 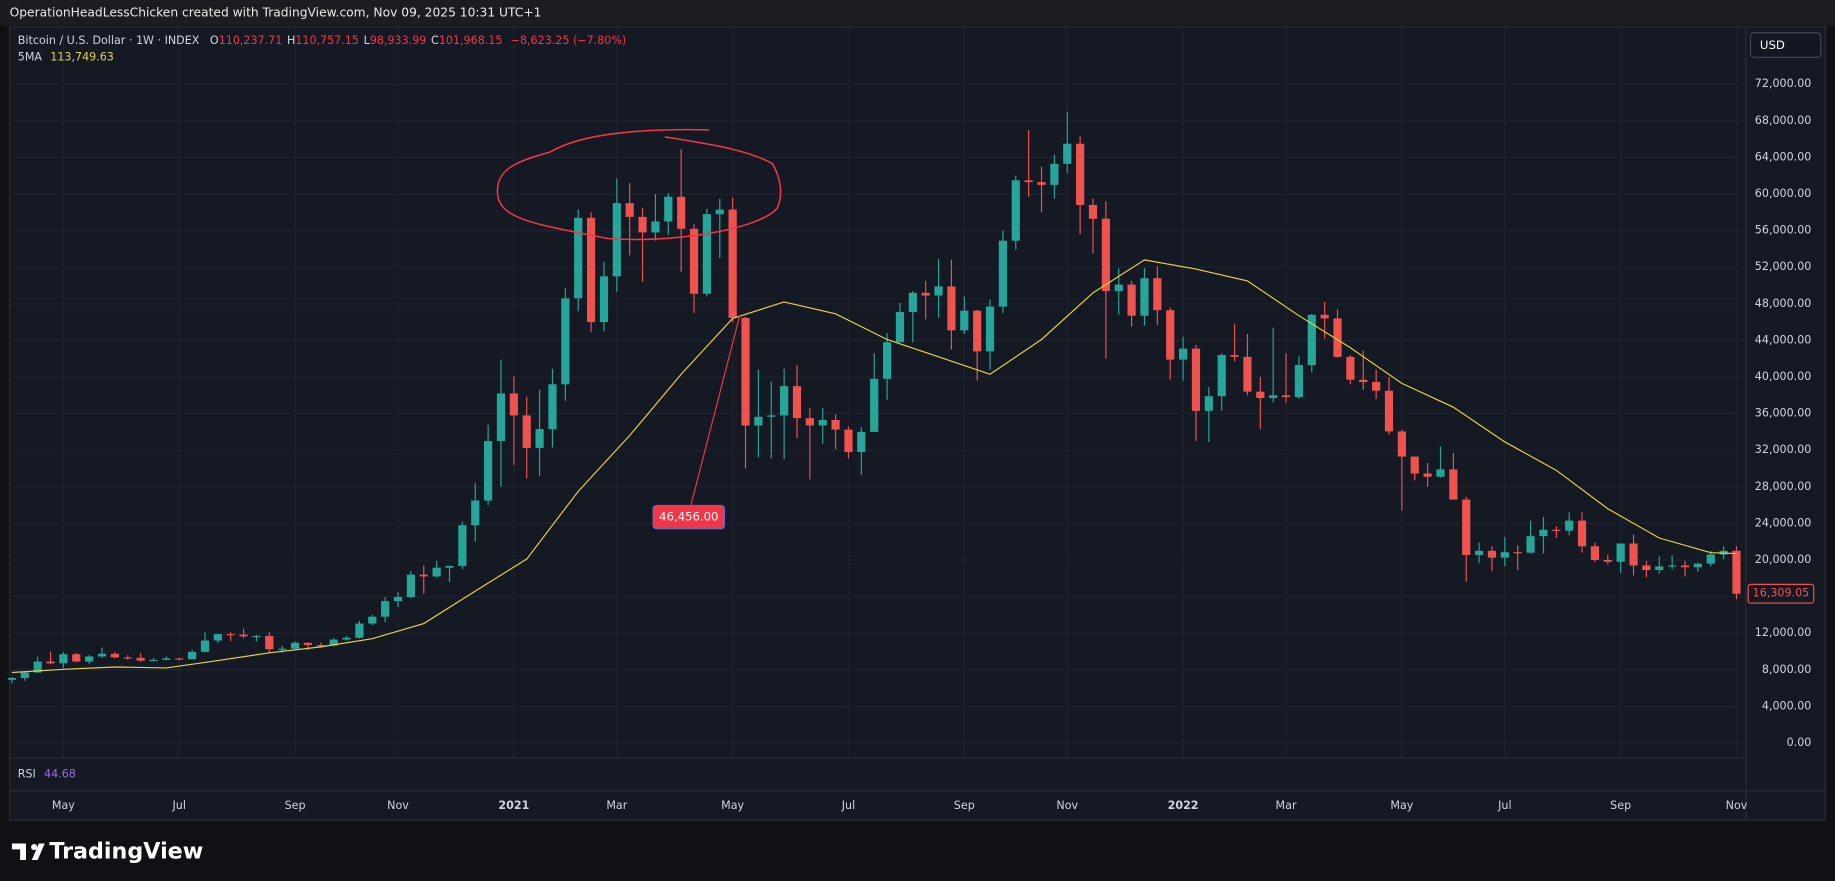 What do you see at coordinates (1783, 193) in the screenshot?
I see `y-tick-label: 60,000.00` at bounding box center [1783, 193].